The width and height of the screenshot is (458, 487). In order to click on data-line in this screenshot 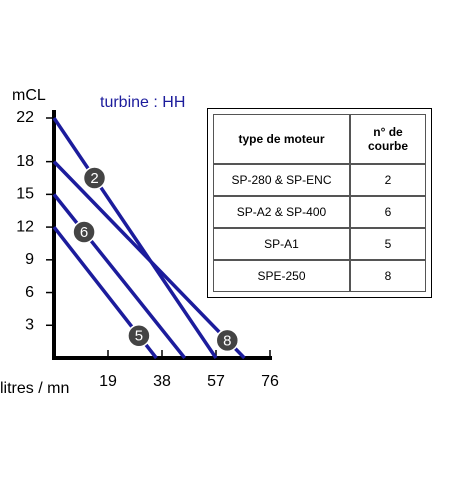, I will do `click(119, 276)`.